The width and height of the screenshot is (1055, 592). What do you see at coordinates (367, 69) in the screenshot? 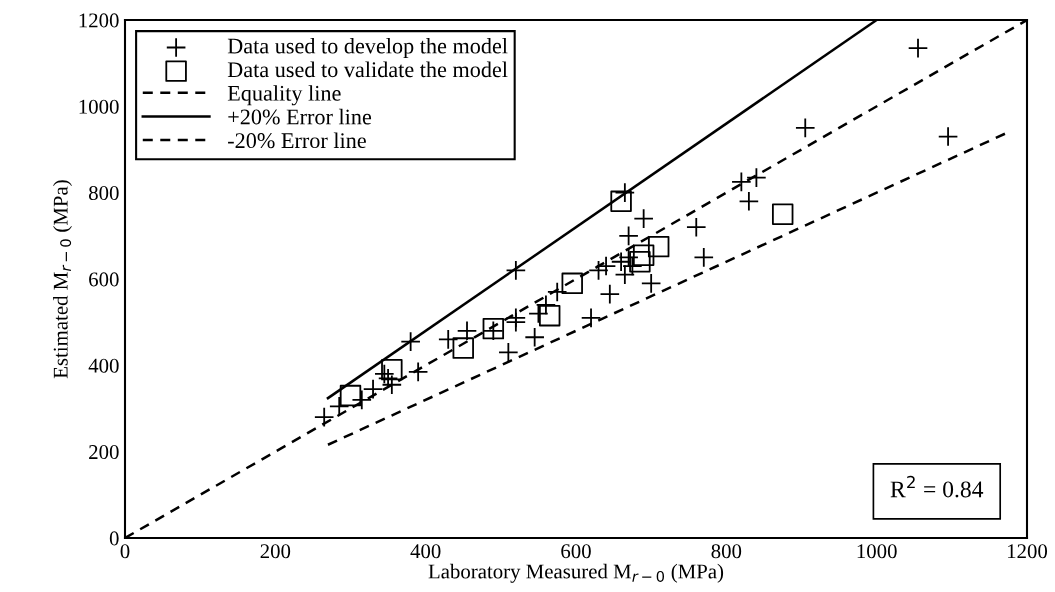
I see `legend-label: Data used to validate the model` at bounding box center [367, 69].